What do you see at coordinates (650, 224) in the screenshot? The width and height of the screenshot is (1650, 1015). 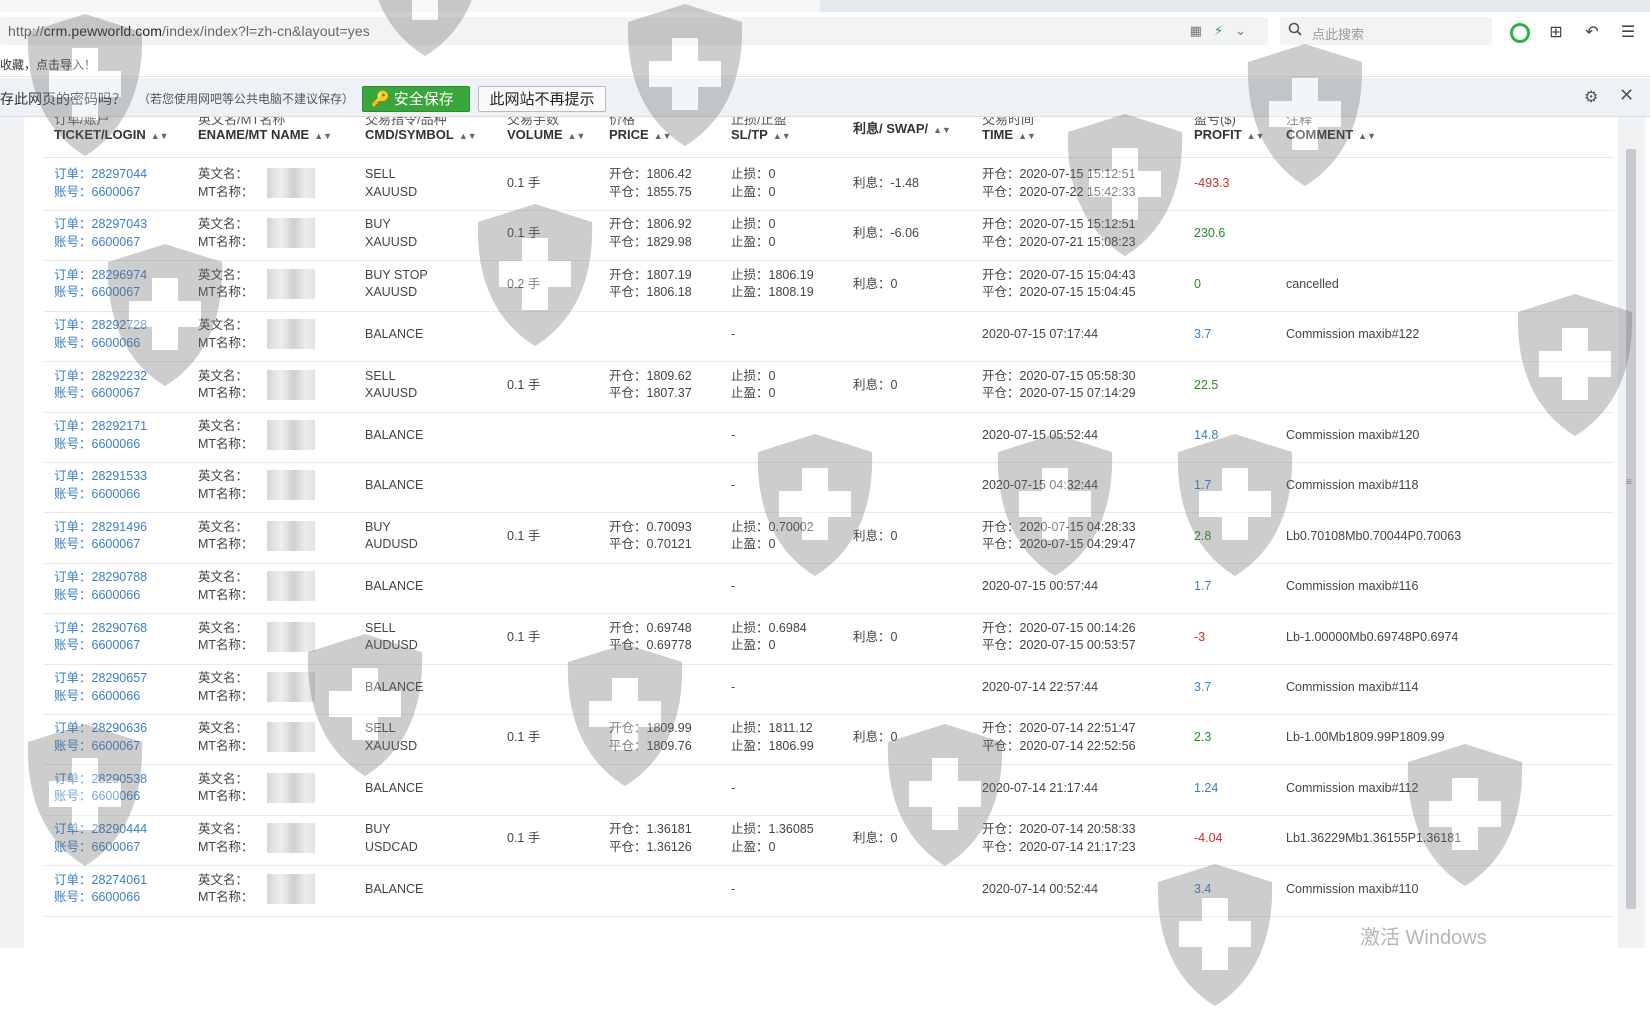 I see `price-line1: 开仓：1806.92` at bounding box center [650, 224].